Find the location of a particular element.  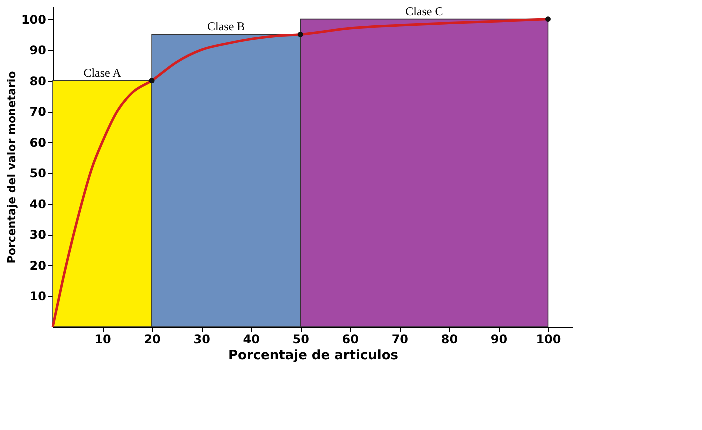

series-label: Clase A is located at coordinates (103, 73).